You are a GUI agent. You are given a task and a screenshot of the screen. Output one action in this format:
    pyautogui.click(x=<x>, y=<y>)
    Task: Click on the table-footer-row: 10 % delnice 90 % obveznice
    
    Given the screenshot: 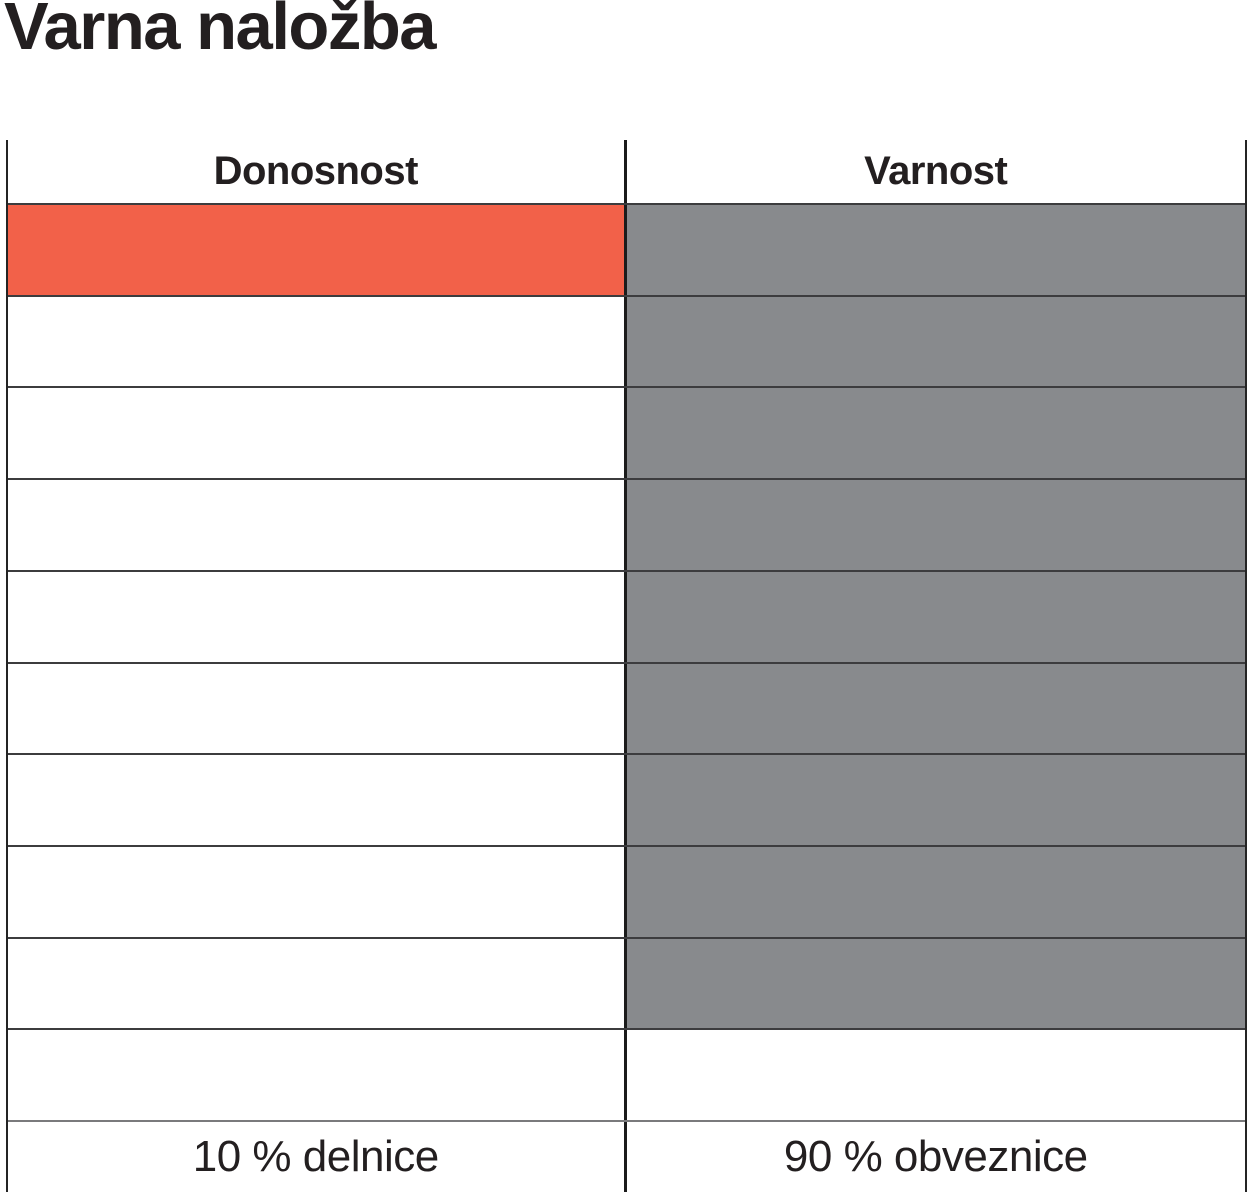 What is the action you would take?
    pyautogui.click(x=626, y=1156)
    